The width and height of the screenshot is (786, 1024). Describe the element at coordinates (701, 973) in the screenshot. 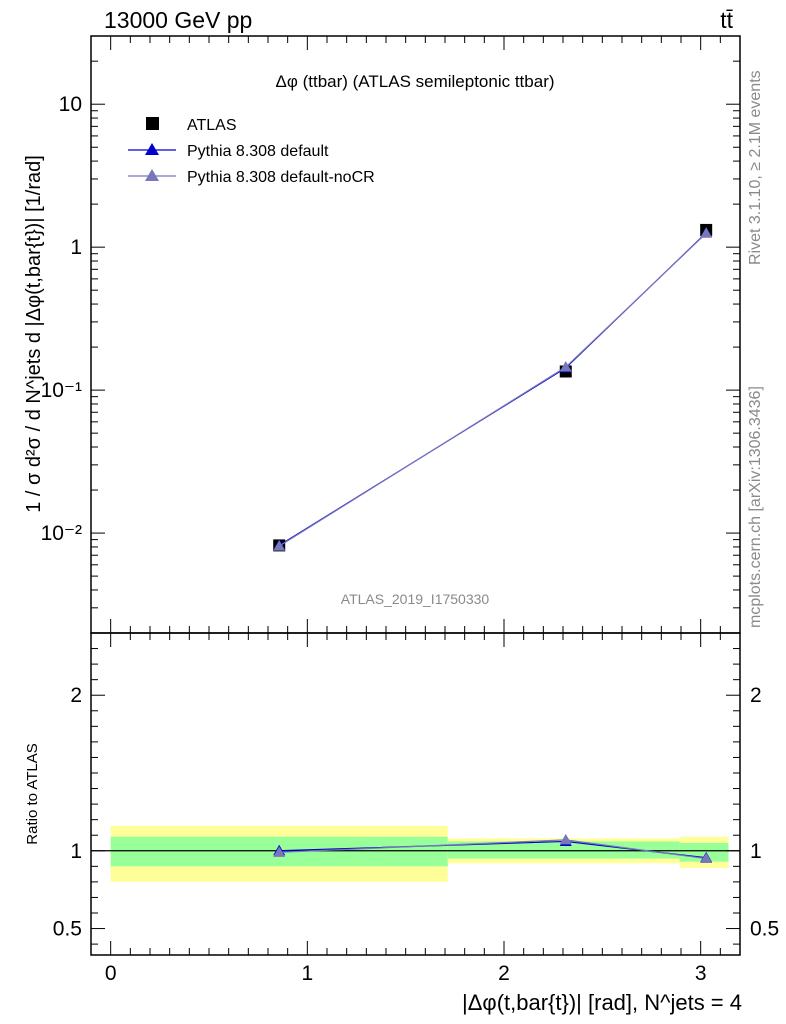

I see `x-tick-label: 3` at that location.